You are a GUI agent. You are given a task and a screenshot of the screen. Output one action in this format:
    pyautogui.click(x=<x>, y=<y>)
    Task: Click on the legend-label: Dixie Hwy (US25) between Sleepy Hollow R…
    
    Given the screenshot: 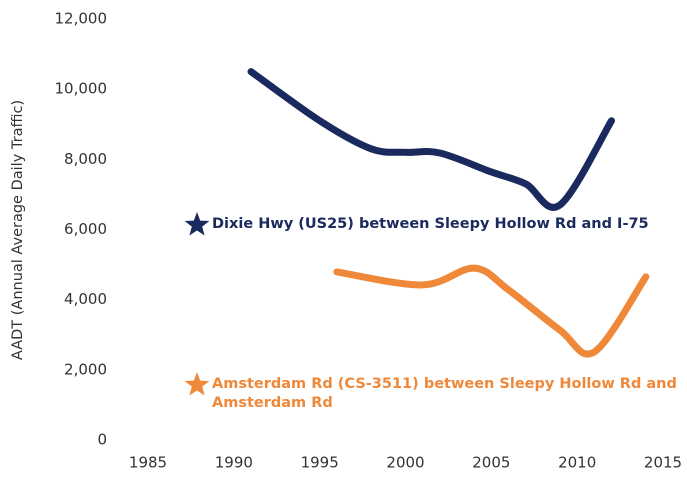 What is the action you would take?
    pyautogui.click(x=430, y=224)
    